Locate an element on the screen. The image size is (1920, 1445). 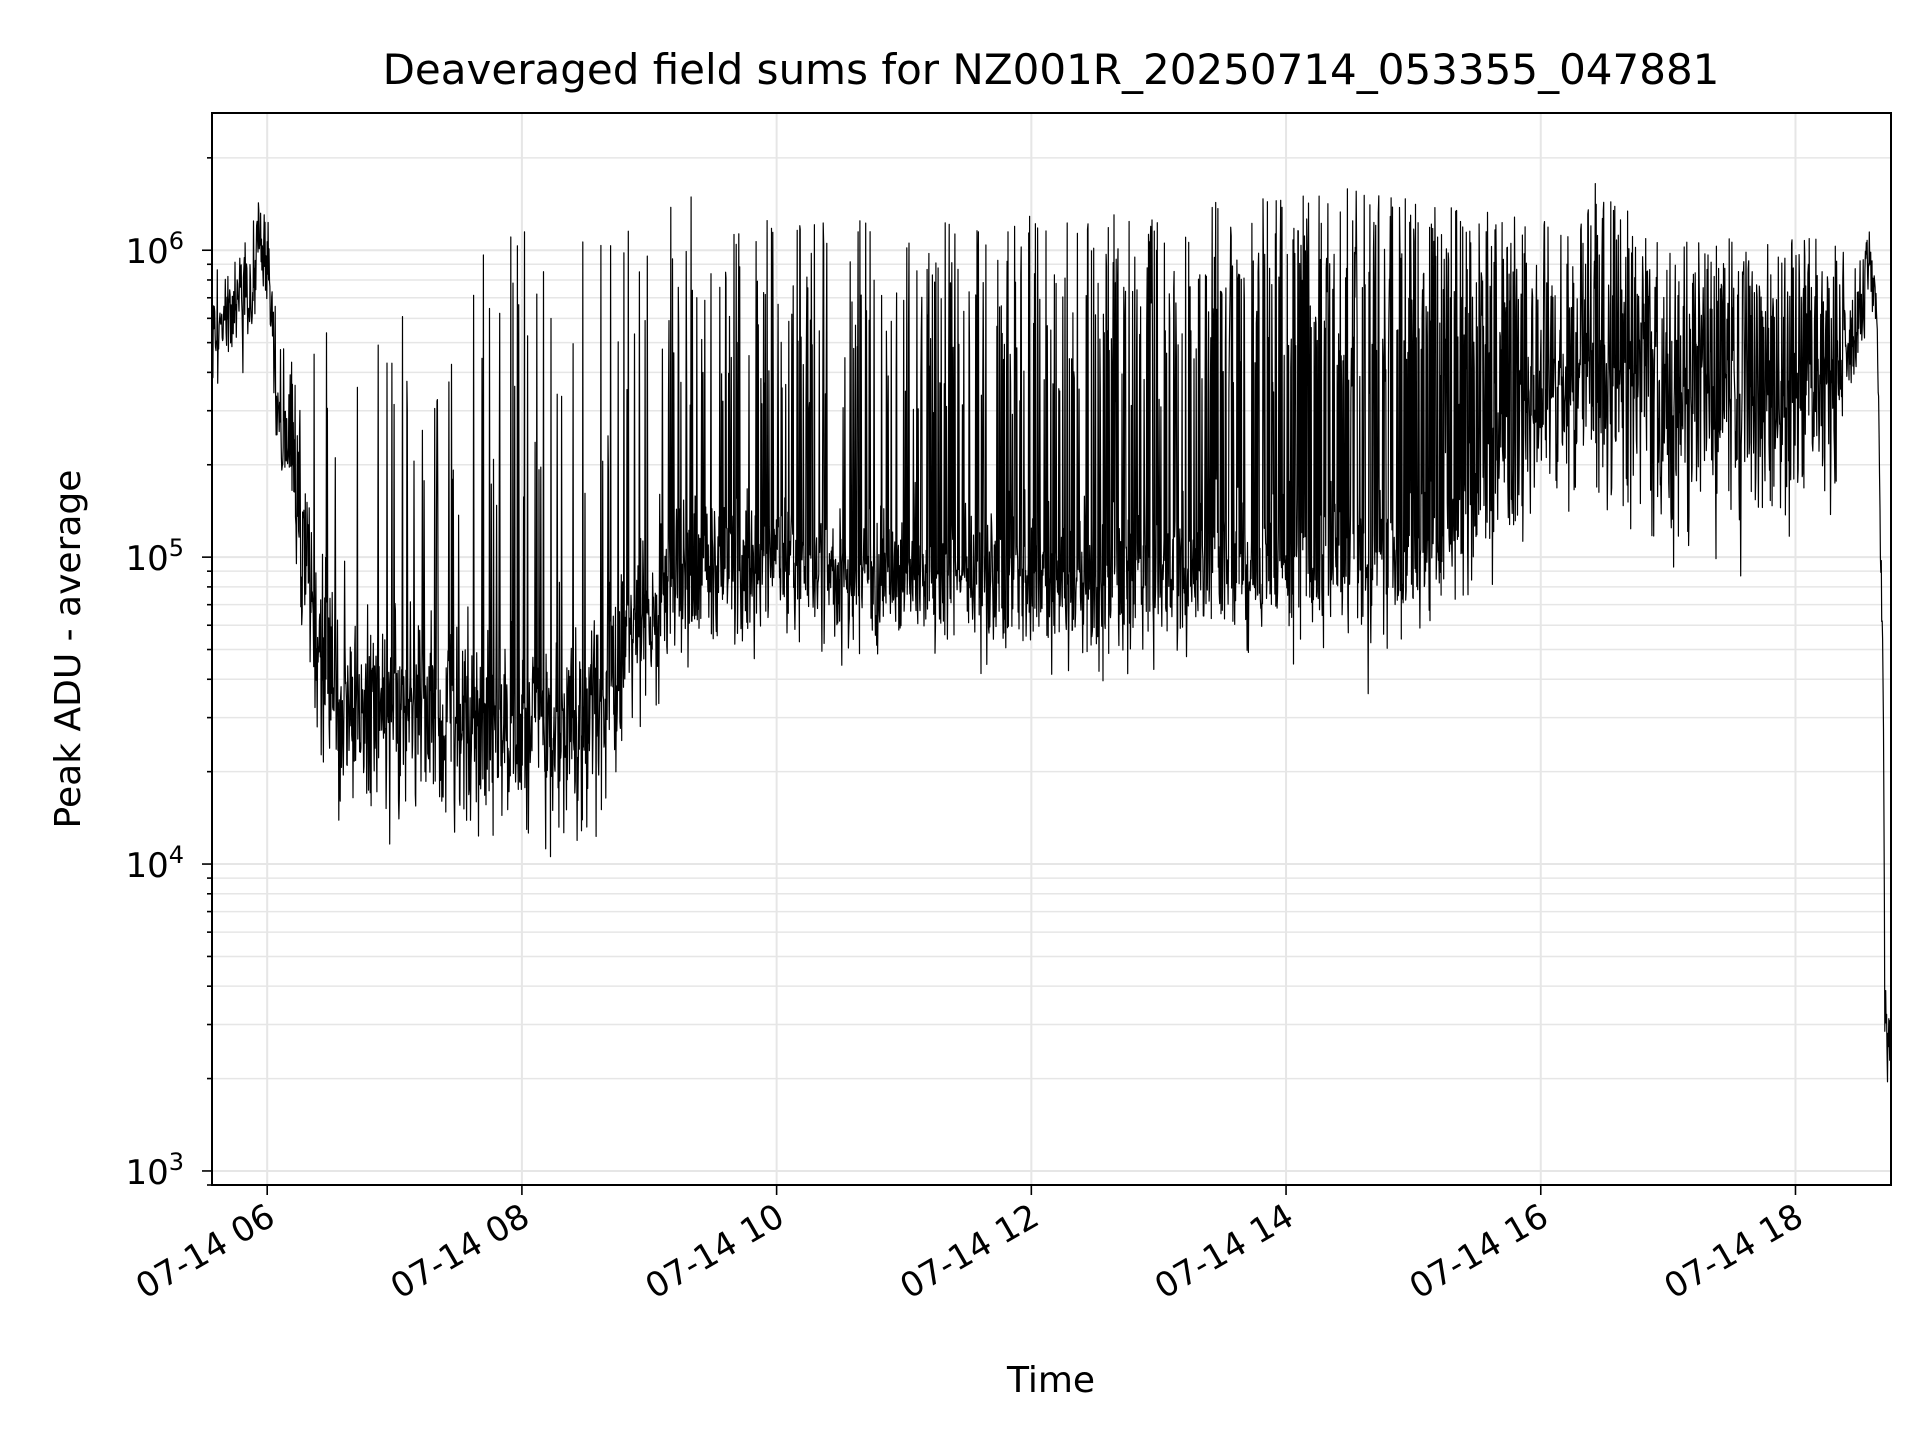
y-tick-label: 10⁵ is located at coordinates (154, 556).